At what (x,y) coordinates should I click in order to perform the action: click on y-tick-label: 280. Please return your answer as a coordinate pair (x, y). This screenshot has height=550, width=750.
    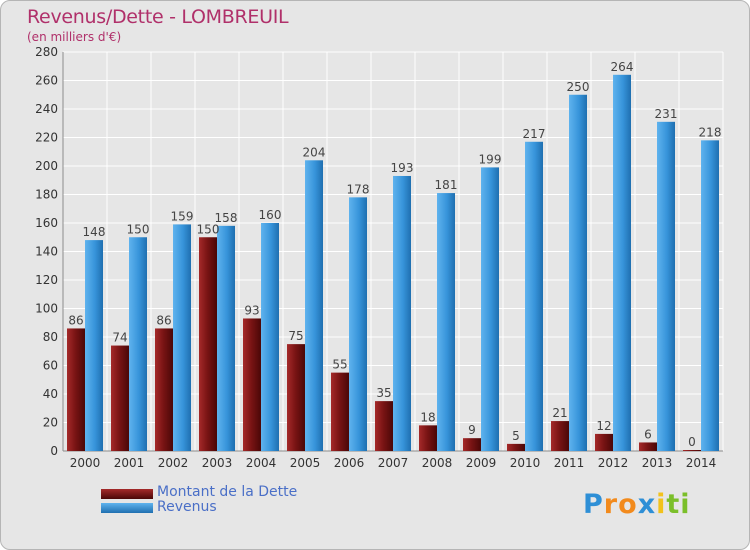
    Looking at the image, I should click on (46, 52).